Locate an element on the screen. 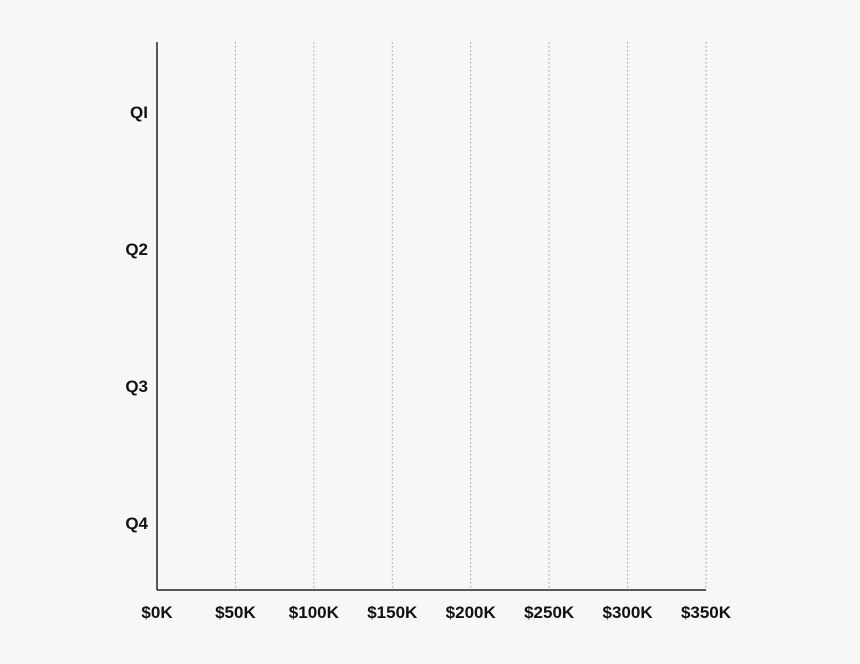  category-label: Q3 is located at coordinates (136, 386).